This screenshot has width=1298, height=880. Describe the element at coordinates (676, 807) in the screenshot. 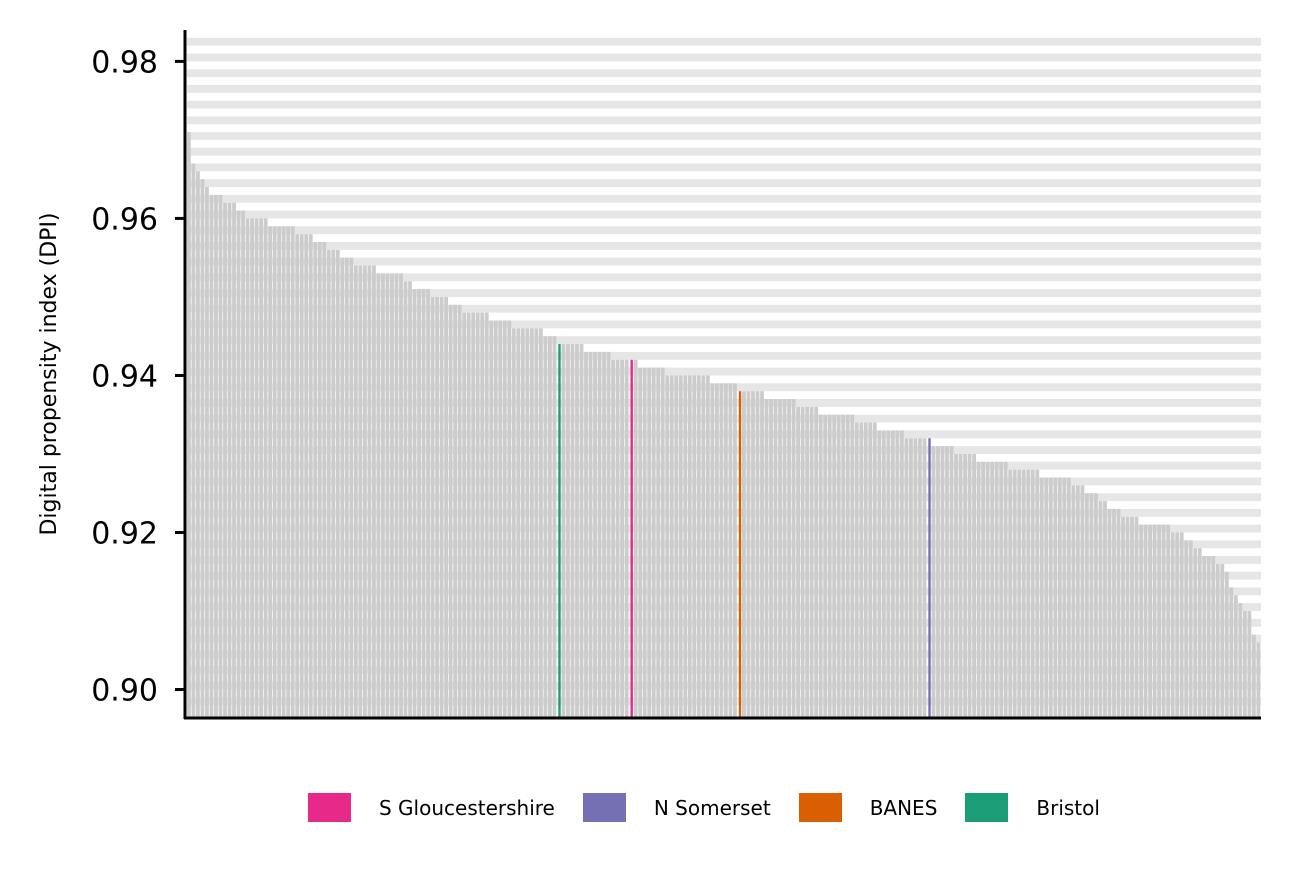

I see `legend-item-n-somerset: N Somerset` at that location.